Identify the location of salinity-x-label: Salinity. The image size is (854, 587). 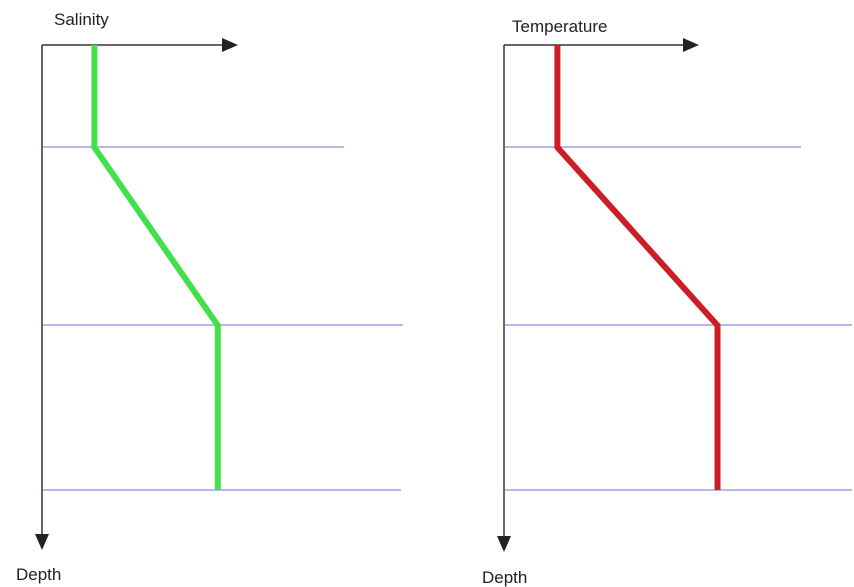
(81, 19).